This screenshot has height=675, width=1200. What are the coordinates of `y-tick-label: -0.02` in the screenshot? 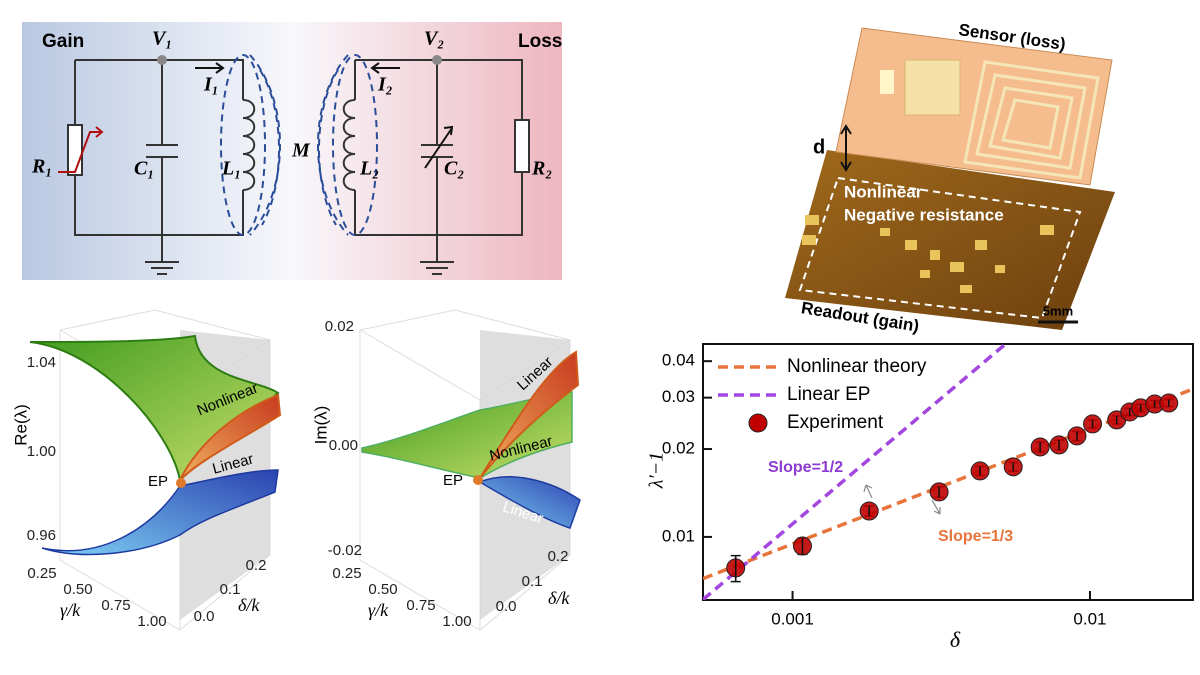 It's located at (345, 550).